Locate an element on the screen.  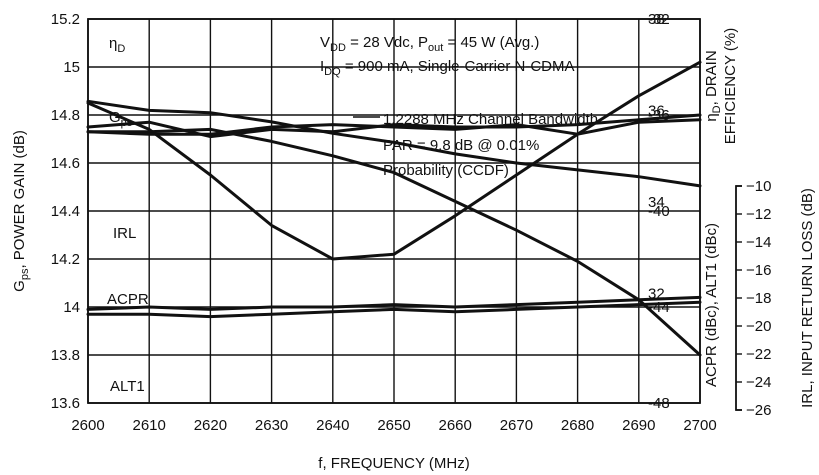
irl-tick-label: −26 is located at coordinates (758, 410).